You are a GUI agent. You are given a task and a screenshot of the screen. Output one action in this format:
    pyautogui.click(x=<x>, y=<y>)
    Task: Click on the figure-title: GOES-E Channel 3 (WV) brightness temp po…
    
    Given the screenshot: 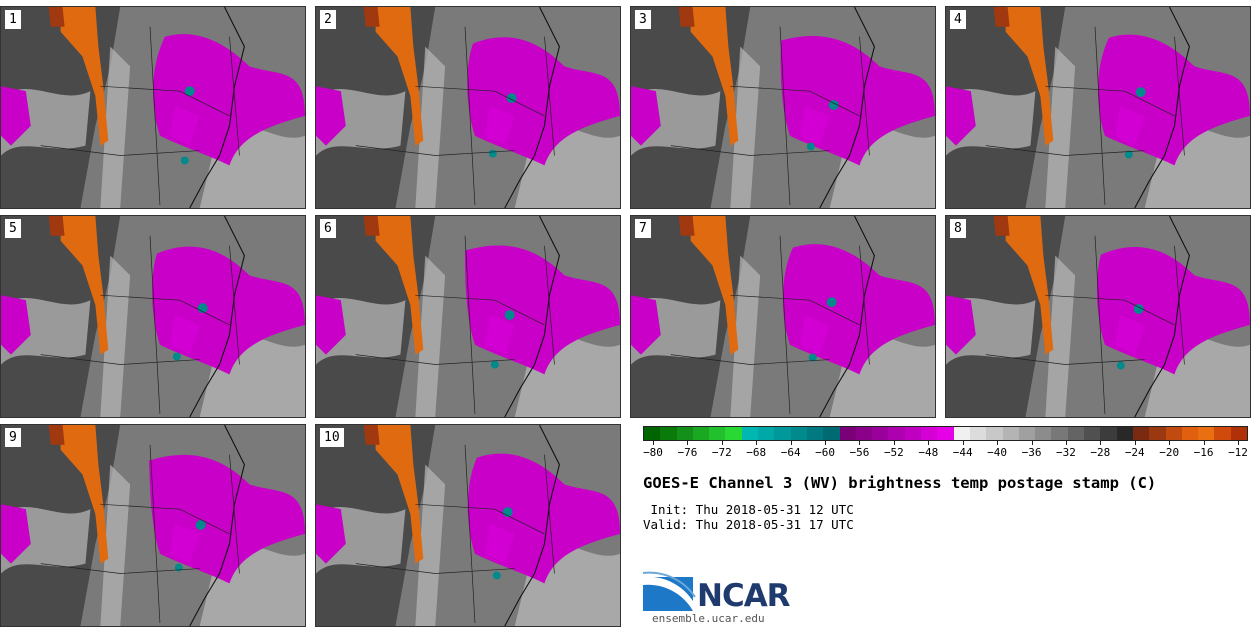 What is the action you would take?
    pyautogui.click(x=900, y=483)
    